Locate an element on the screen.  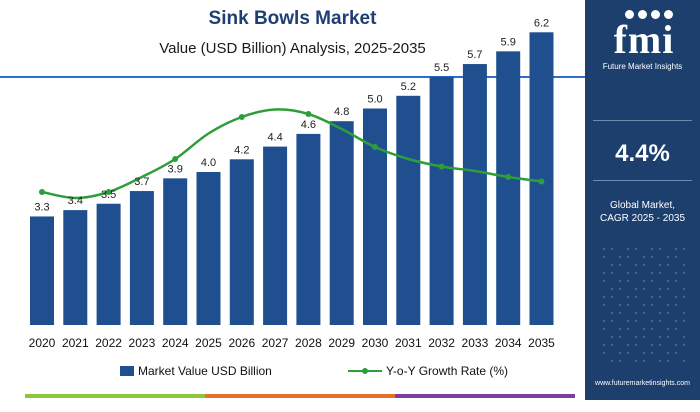
legend-swatch-line is located at coordinates (365, 371).